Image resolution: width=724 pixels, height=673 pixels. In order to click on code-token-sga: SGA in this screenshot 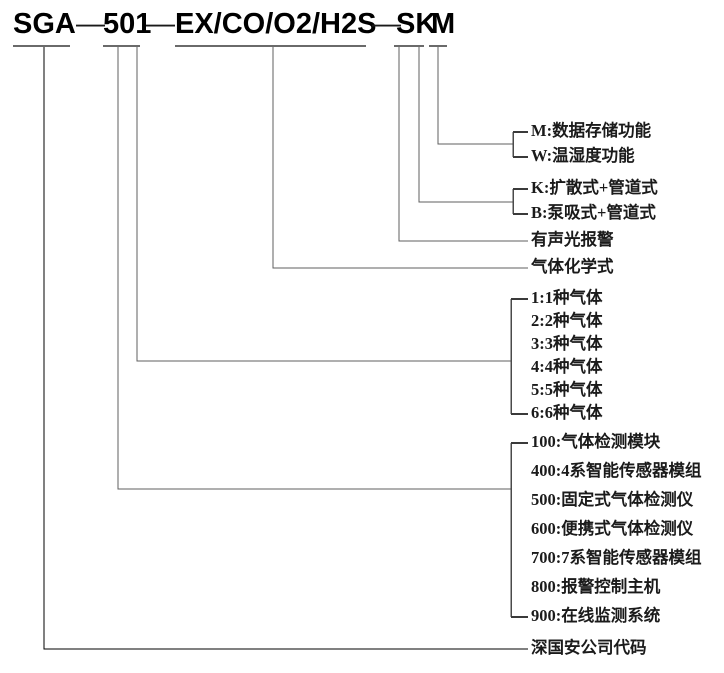, I will do `click(44, 24)`.